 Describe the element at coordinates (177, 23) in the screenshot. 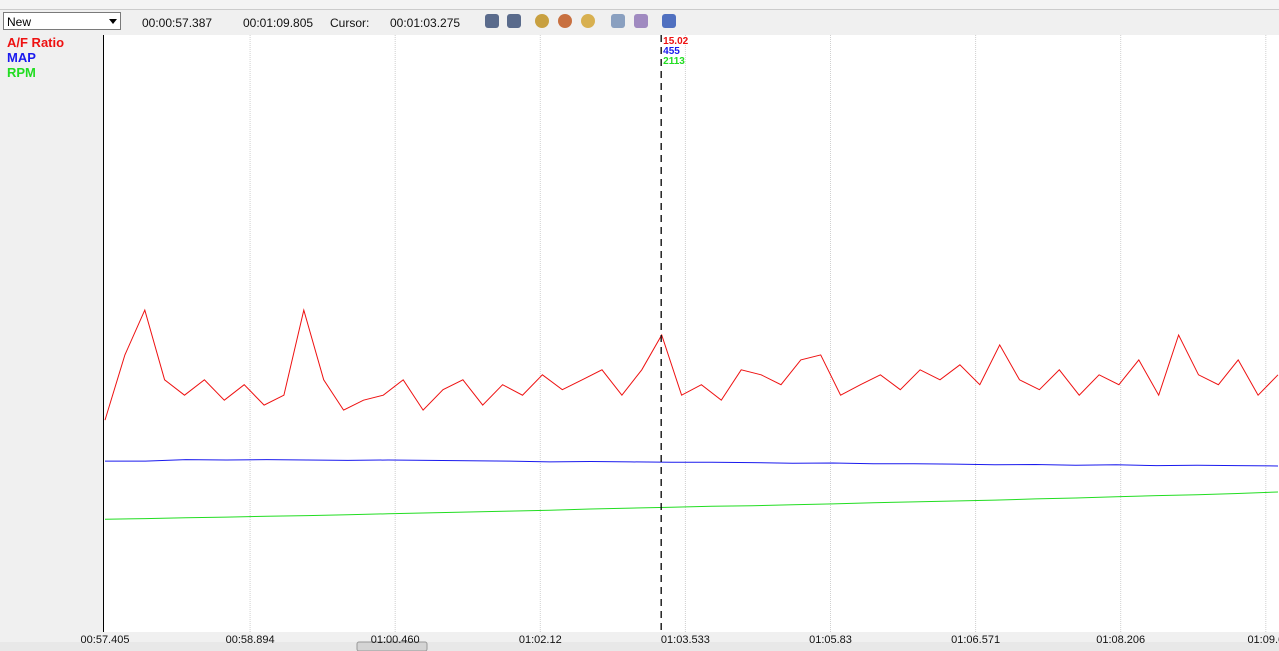

I see `start-time: 00:00:57.387` at that location.